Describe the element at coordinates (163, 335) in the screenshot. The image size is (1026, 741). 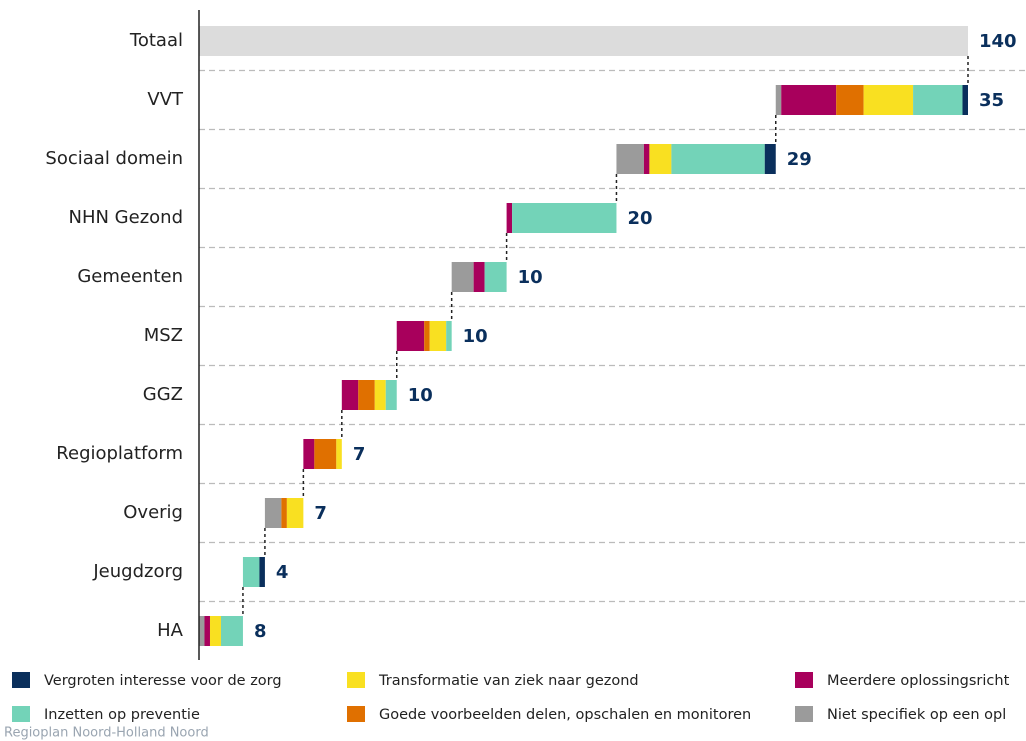
I see `category-label: MSZ` at that location.